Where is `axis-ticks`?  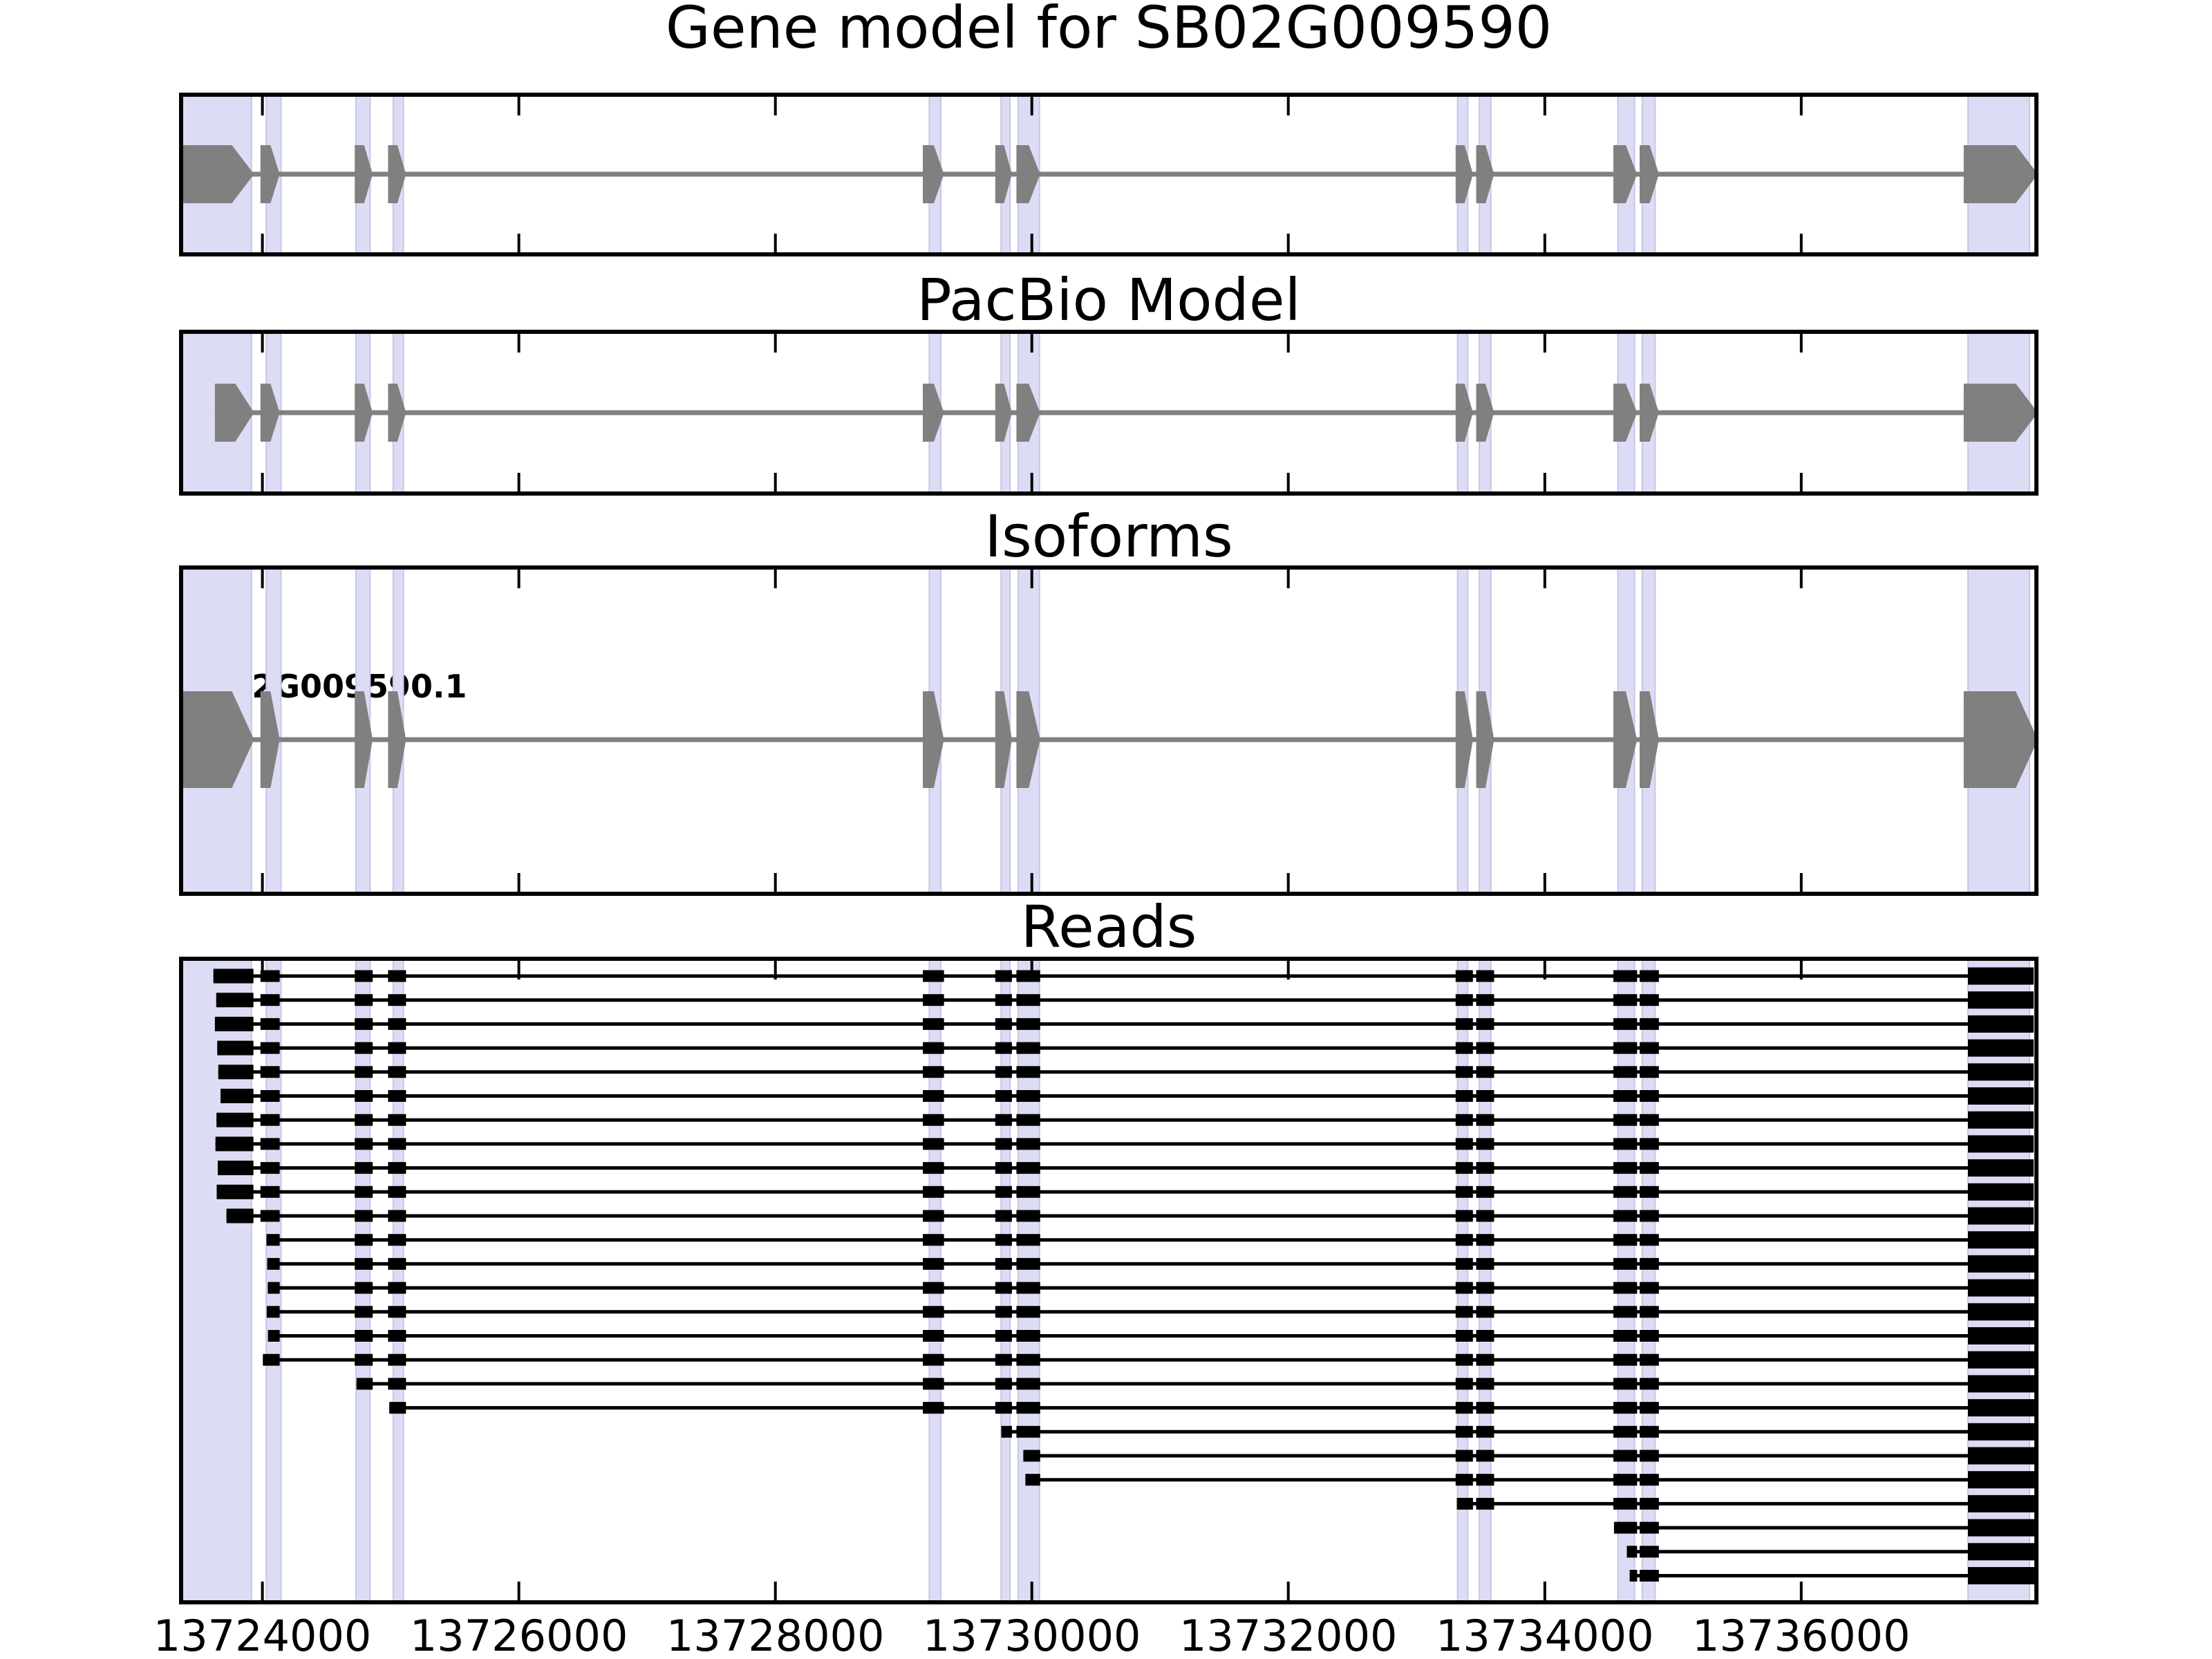 axis-ticks is located at coordinates (1032, 174).